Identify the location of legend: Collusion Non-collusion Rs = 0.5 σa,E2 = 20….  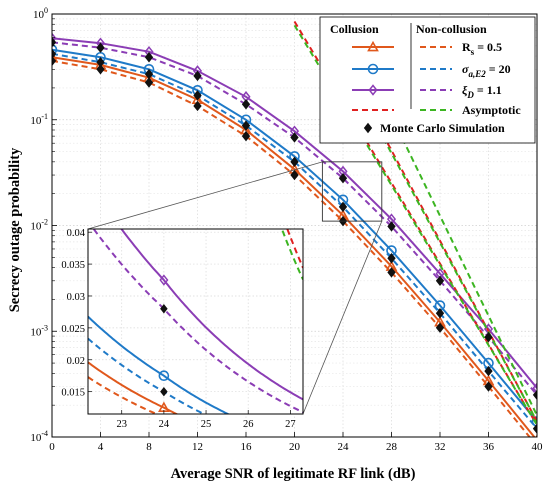
(427, 80).